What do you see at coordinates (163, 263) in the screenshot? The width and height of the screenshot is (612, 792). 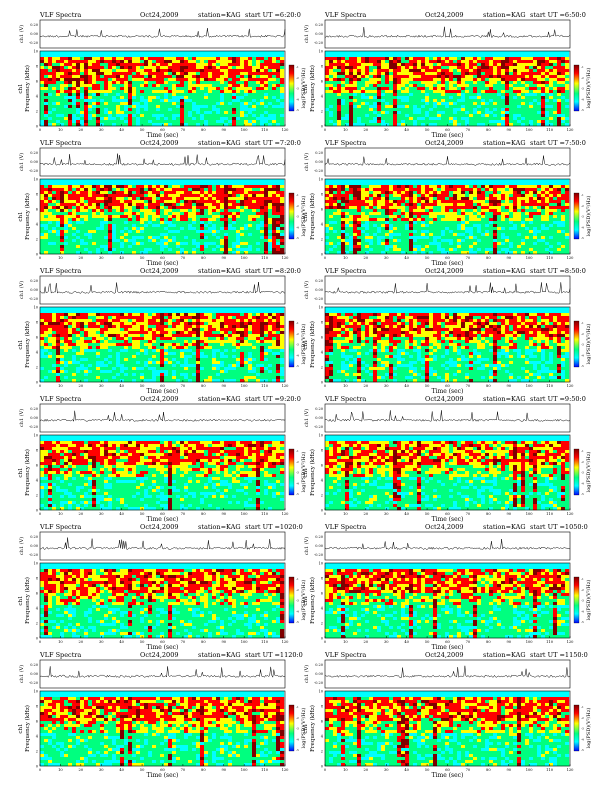 I see `x-axis-label: Time (sec)` at bounding box center [163, 263].